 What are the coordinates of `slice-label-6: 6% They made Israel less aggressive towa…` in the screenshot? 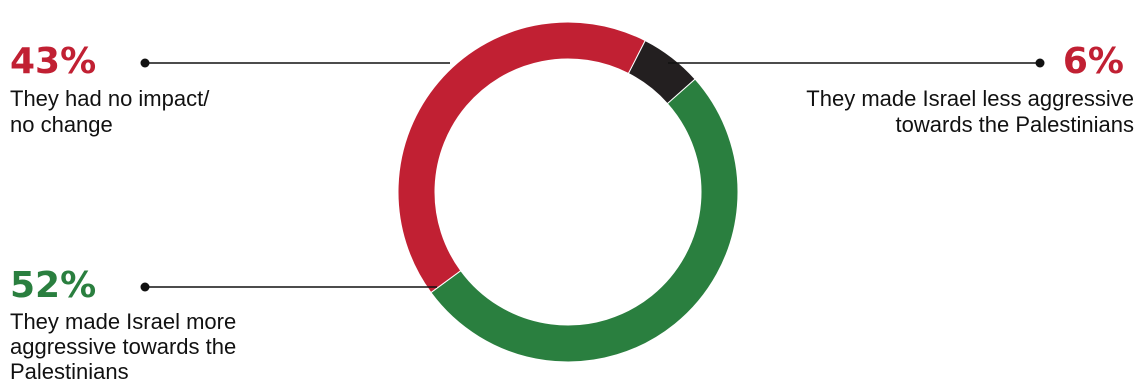 It's located at (970, 89).